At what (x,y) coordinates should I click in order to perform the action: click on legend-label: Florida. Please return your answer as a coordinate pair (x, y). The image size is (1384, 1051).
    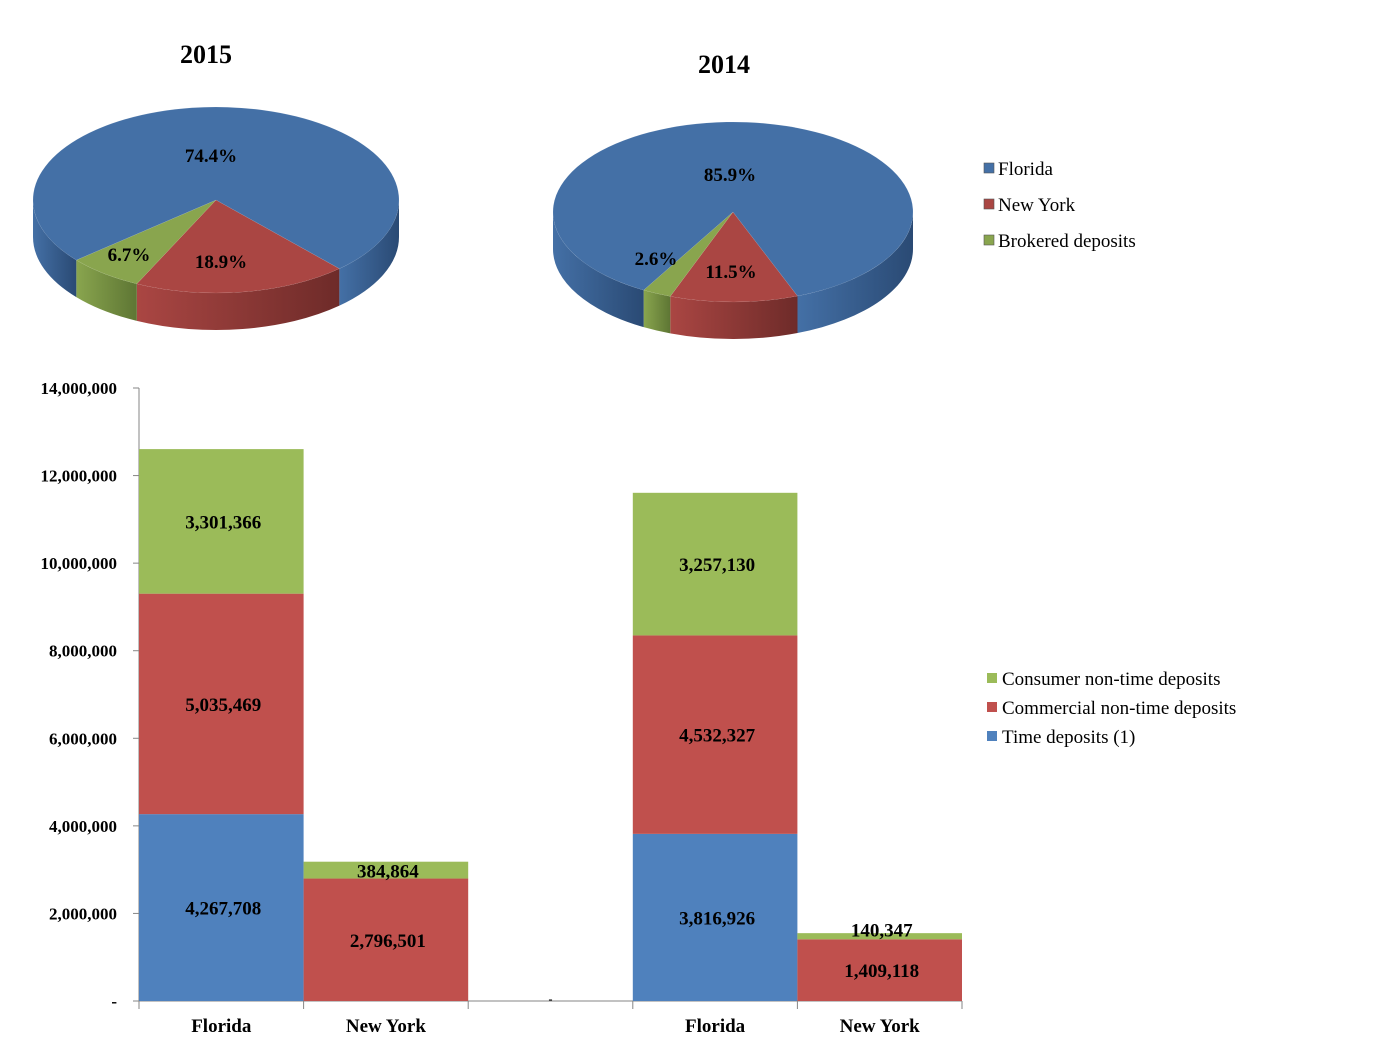
    Looking at the image, I should click on (1025, 169).